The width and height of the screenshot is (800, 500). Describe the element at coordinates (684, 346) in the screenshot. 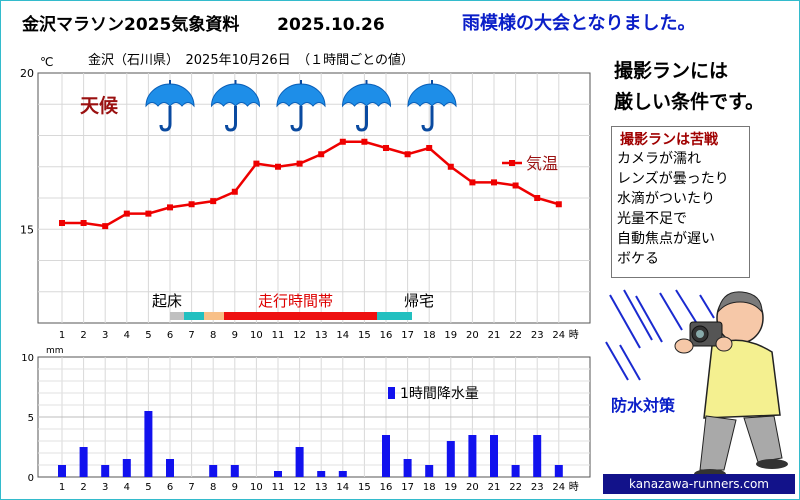

I see `hand-left` at that location.